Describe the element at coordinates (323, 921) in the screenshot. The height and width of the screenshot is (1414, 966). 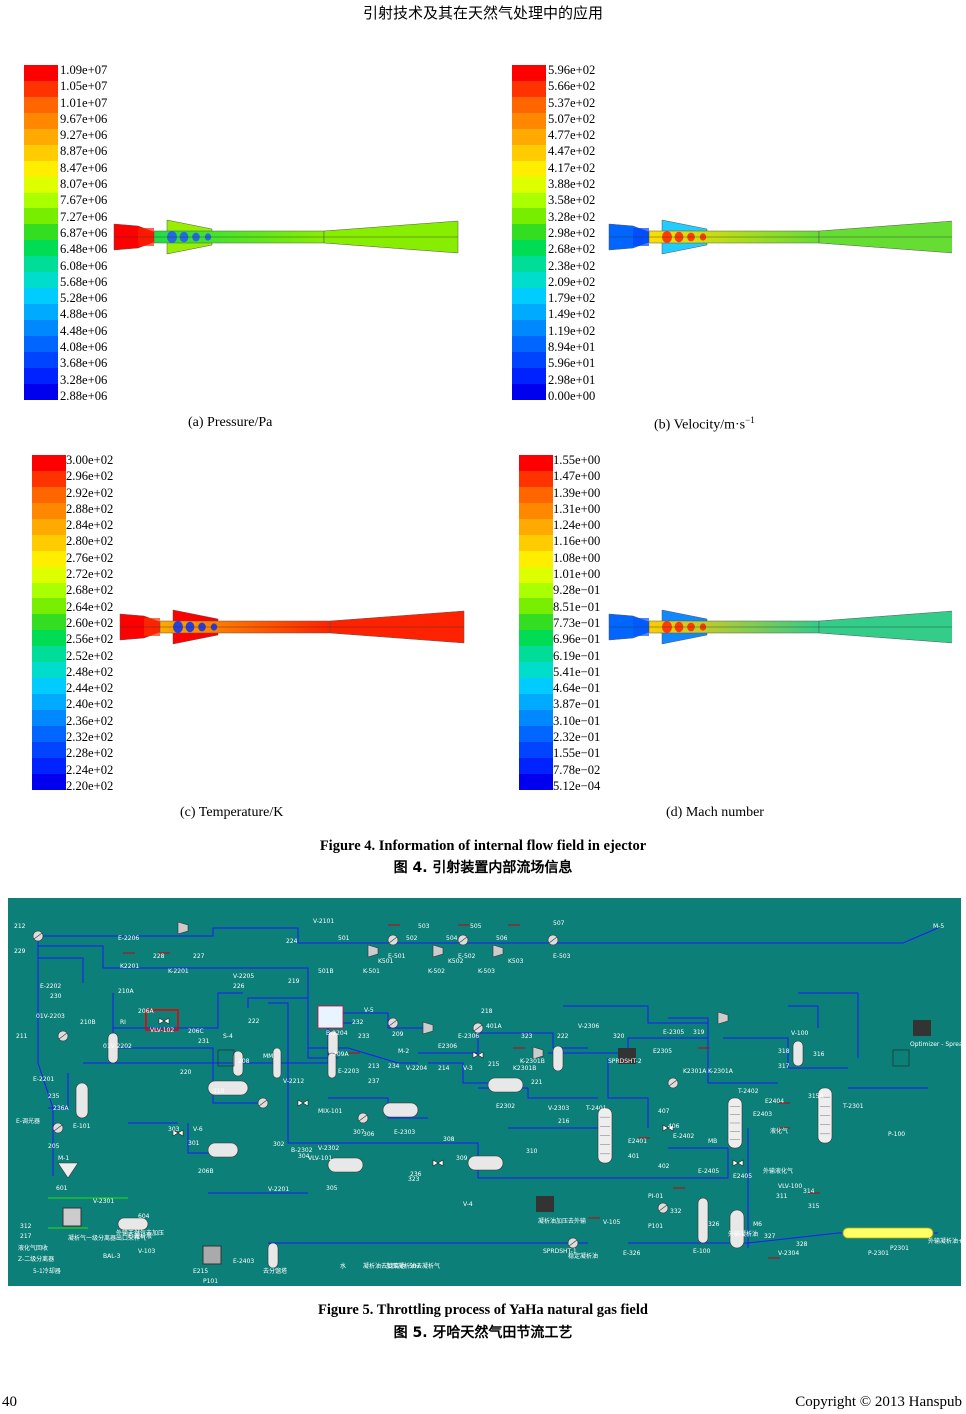
I see `pfd-label: V-2101` at that location.